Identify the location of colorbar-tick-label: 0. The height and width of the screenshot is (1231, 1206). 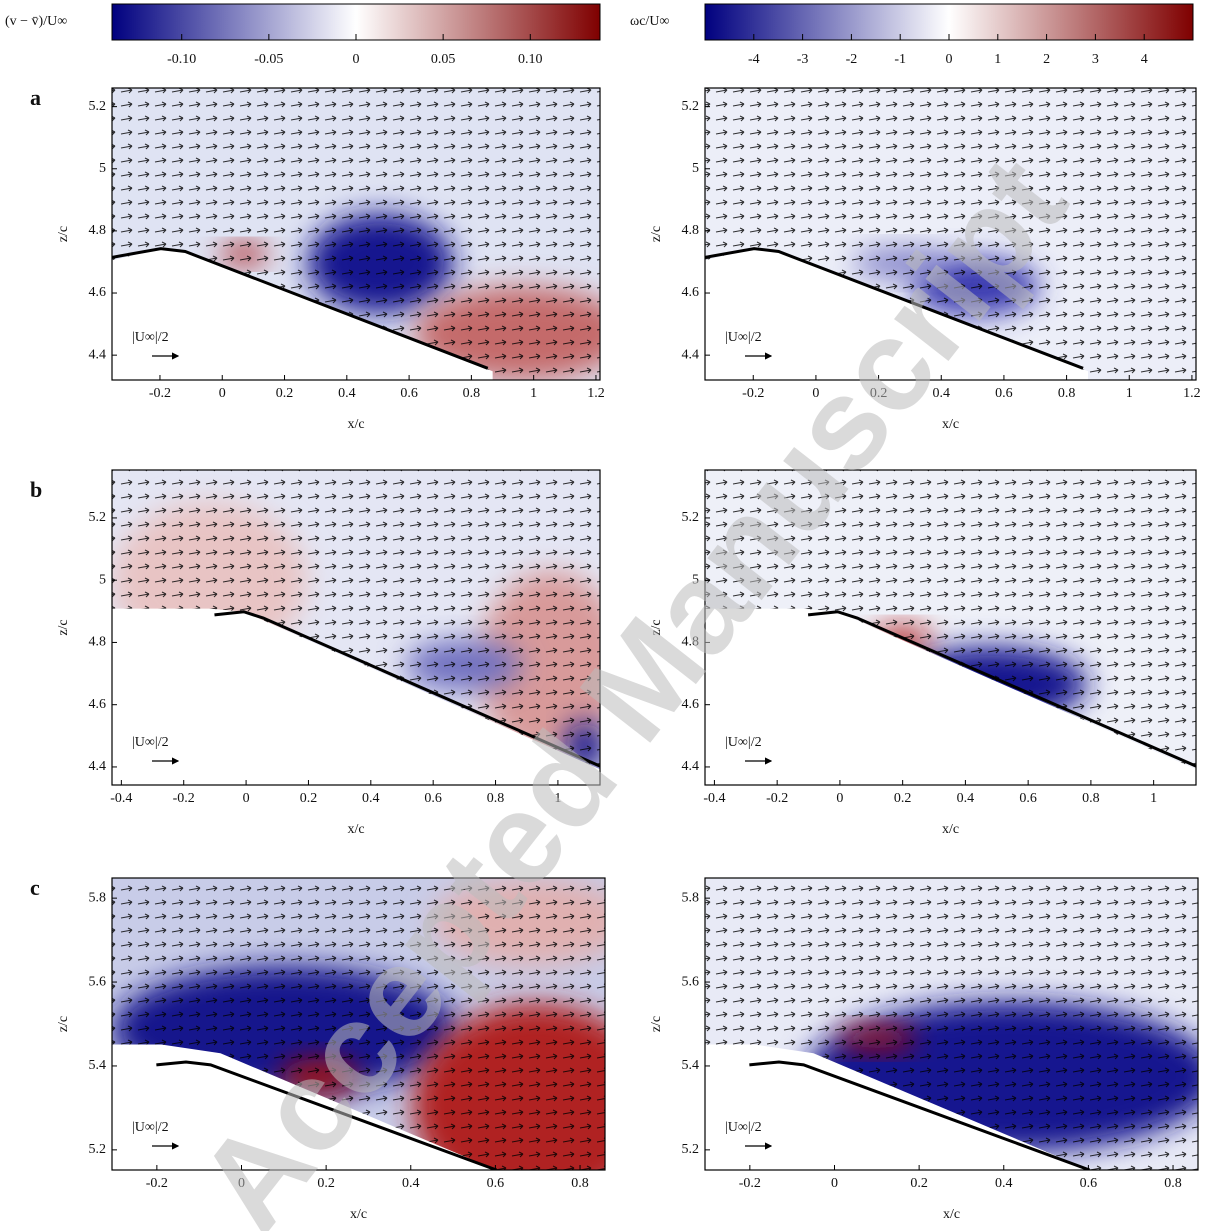
(949, 59).